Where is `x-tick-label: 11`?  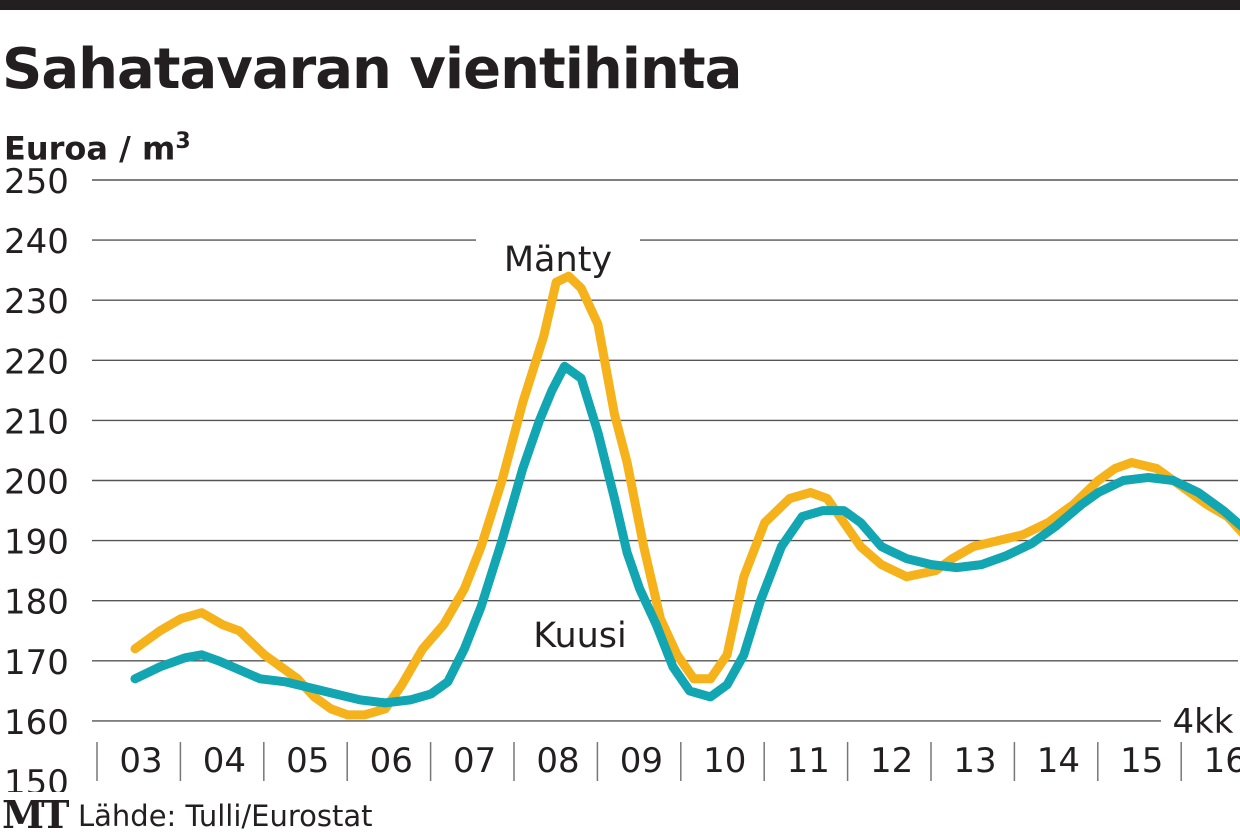 x-tick-label: 11 is located at coordinates (808, 761).